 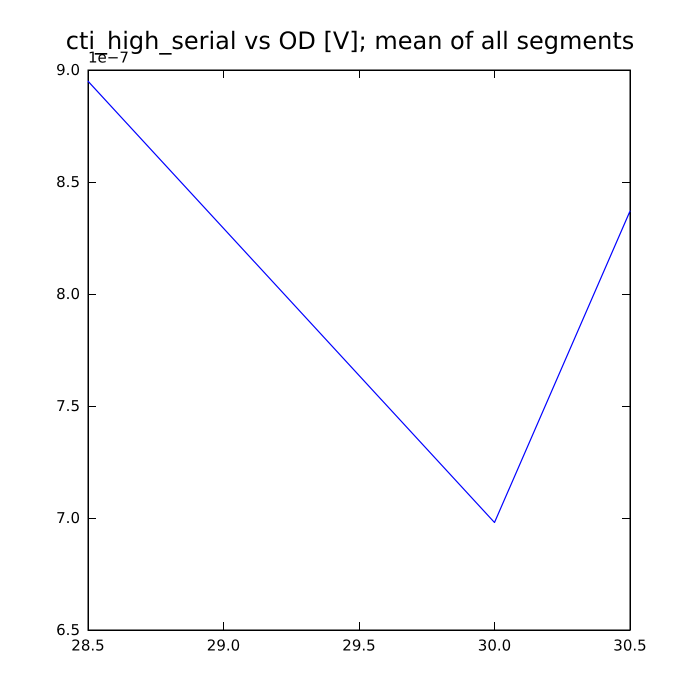 What do you see at coordinates (68, 70) in the screenshot?
I see `y-tick-label: 9.0` at bounding box center [68, 70].